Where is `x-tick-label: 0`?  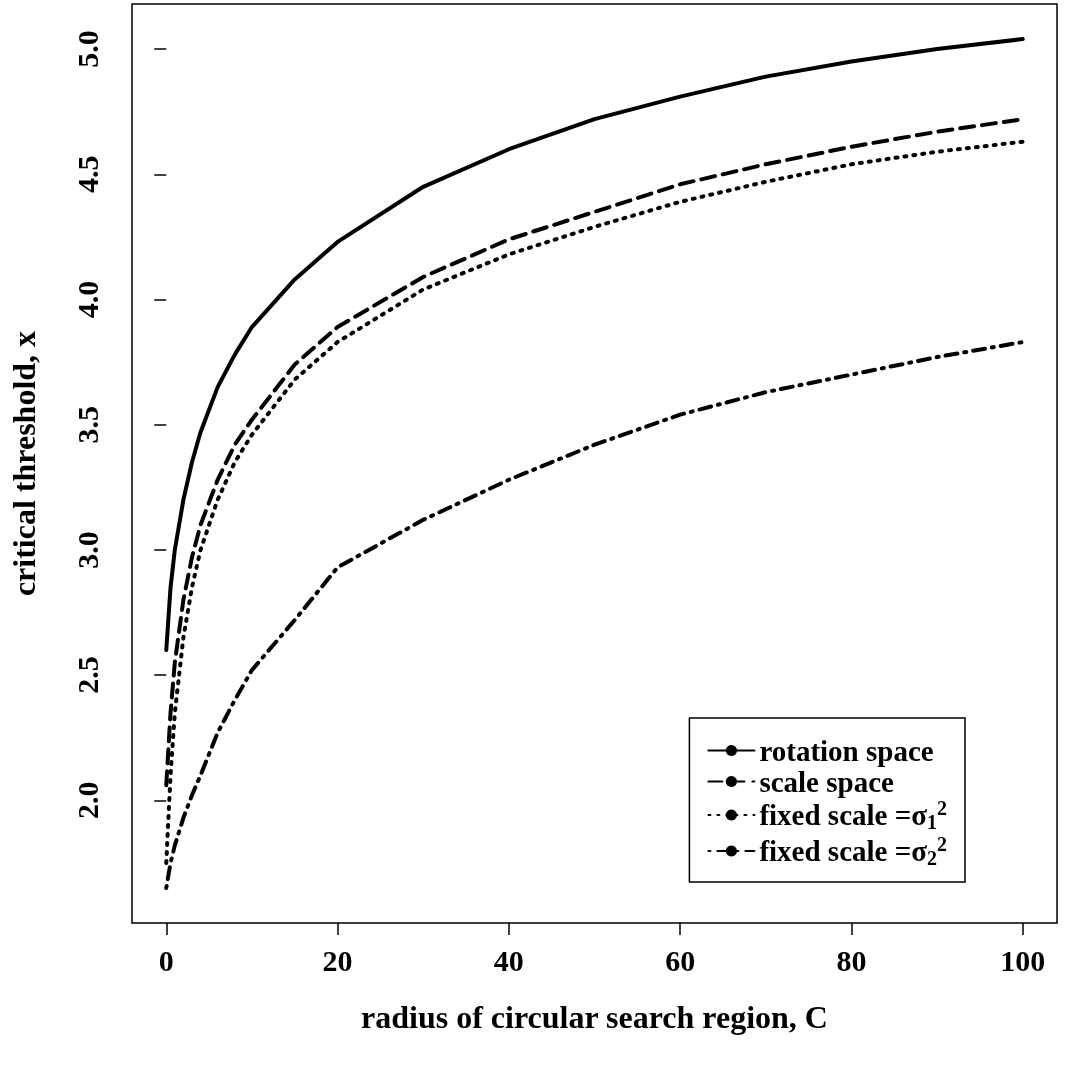
x-tick-label: 0 is located at coordinates (166, 960).